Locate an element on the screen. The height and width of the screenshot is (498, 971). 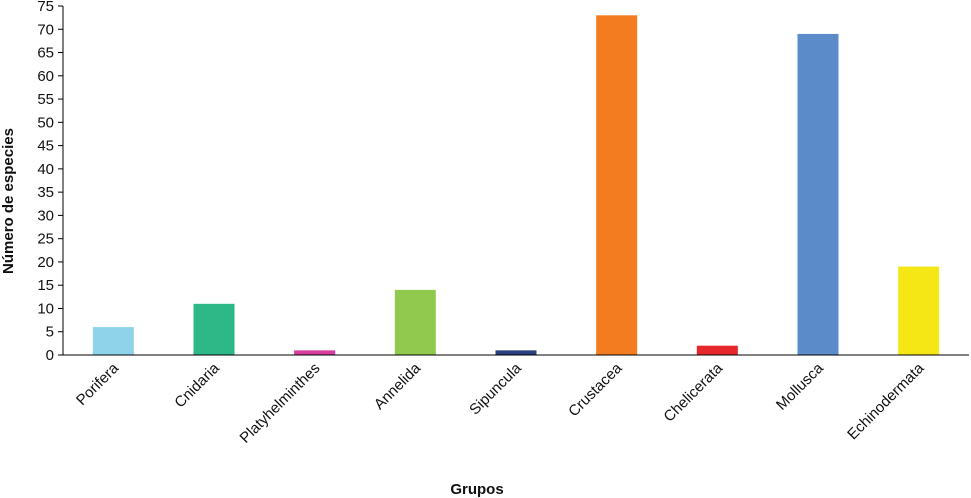
bar-porifera is located at coordinates (113, 341).